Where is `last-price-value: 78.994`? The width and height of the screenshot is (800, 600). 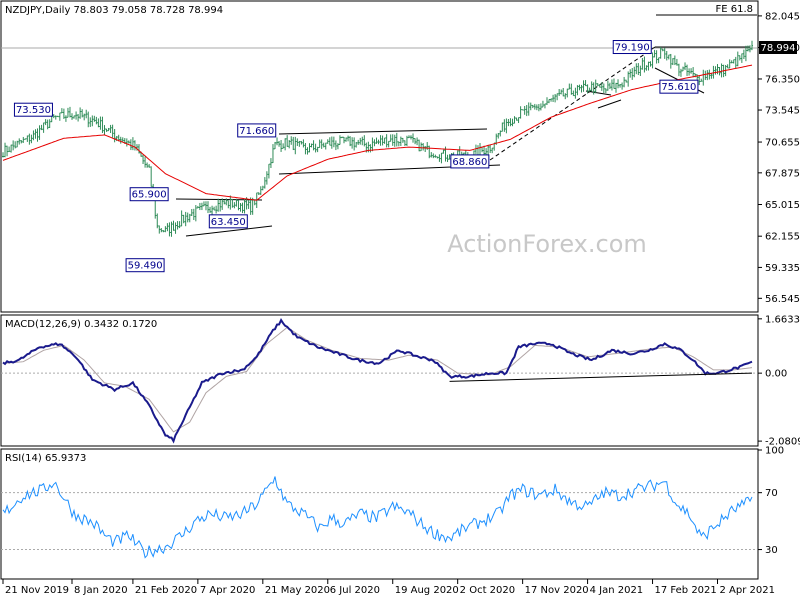
last-price-value: 78.994 is located at coordinates (778, 48).